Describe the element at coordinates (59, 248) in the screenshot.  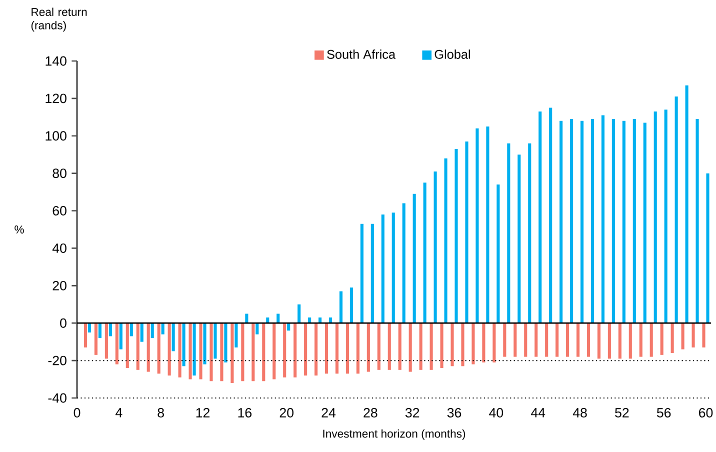
I see `y-tick-label: 40` at that location.